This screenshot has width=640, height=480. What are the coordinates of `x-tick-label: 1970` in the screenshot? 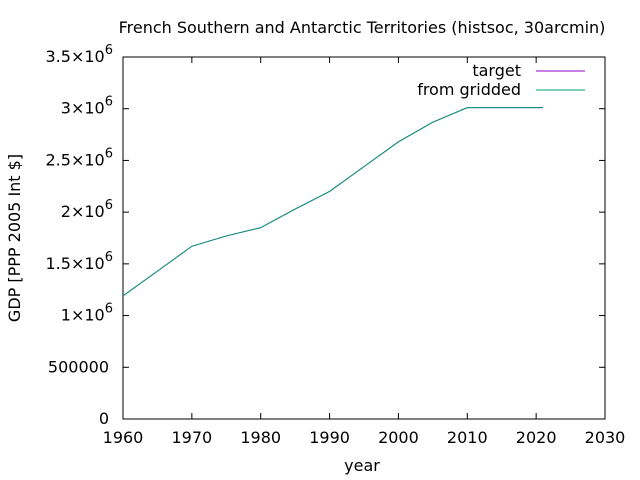 It's located at (191, 437).